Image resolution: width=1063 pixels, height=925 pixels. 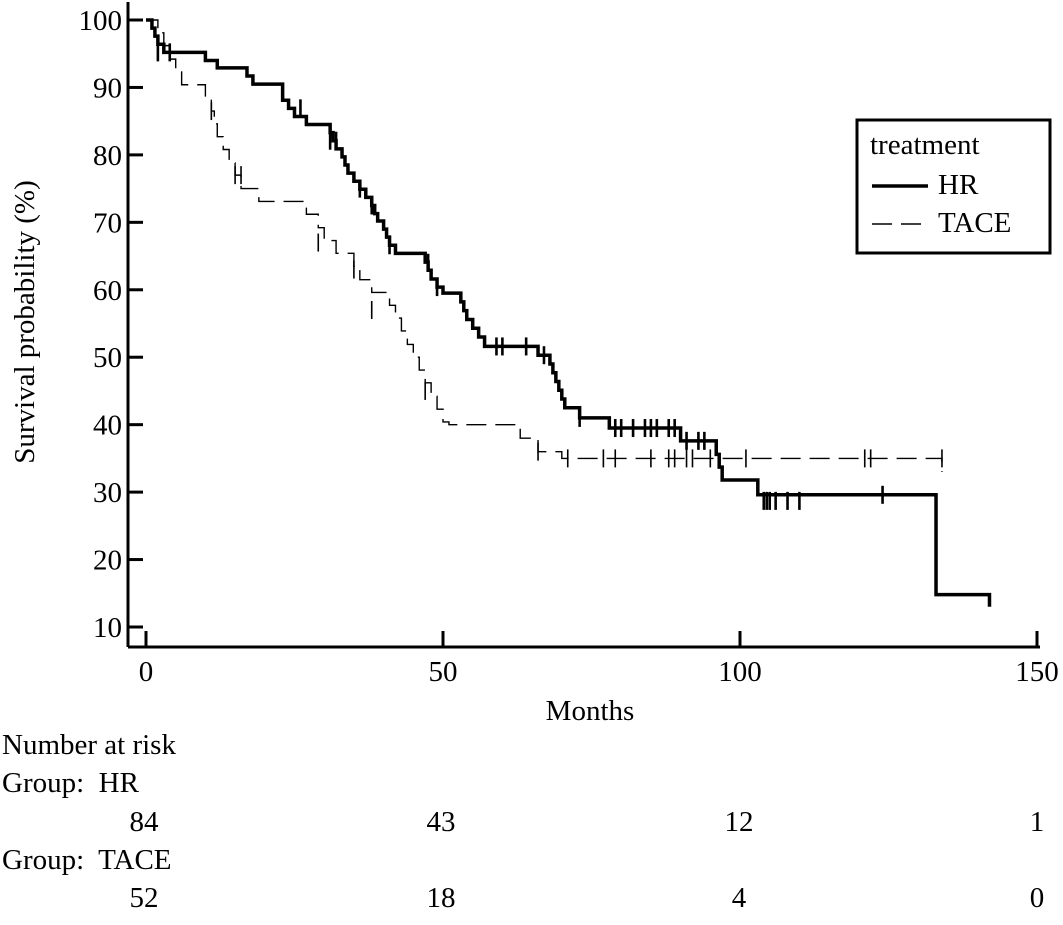 What do you see at coordinates (739, 898) in the screenshot?
I see `risk-count-tace-100: 4` at bounding box center [739, 898].